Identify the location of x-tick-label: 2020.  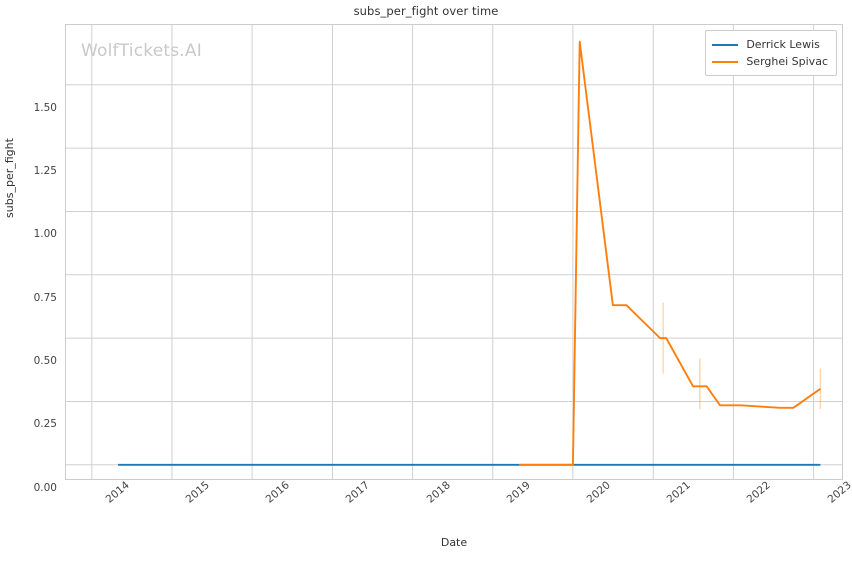
(598, 492).